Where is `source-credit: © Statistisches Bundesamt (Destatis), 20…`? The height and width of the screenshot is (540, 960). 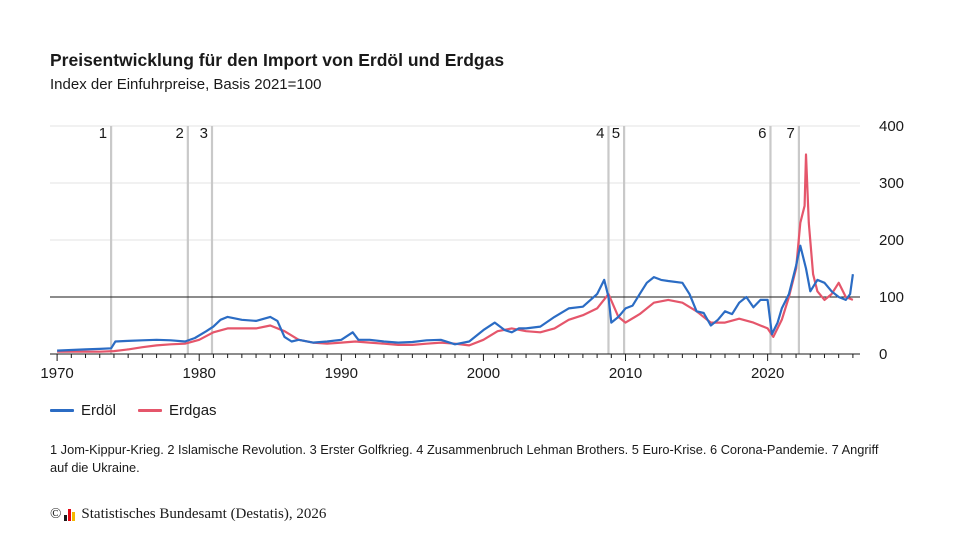 source-credit: © Statistisches Bundesamt (Destatis), 20… is located at coordinates (188, 514).